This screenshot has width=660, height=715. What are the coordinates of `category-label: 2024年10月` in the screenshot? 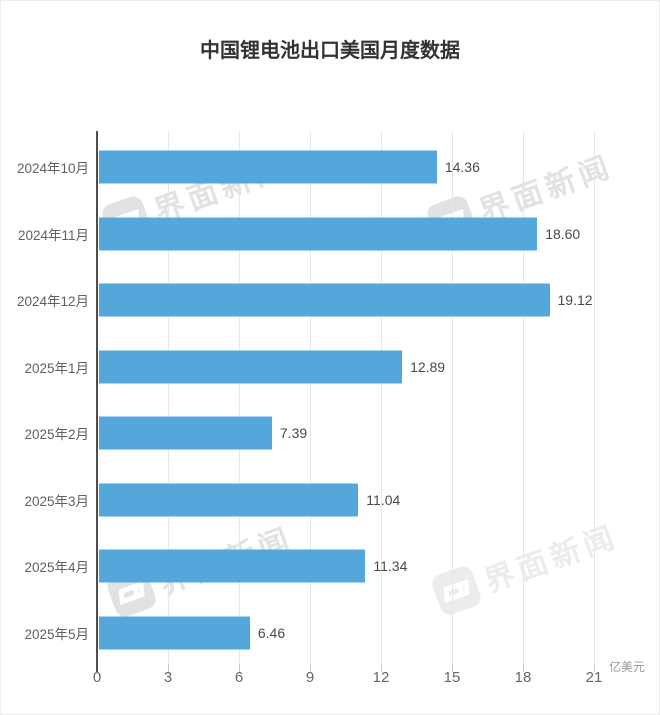 It's located at (52, 168).